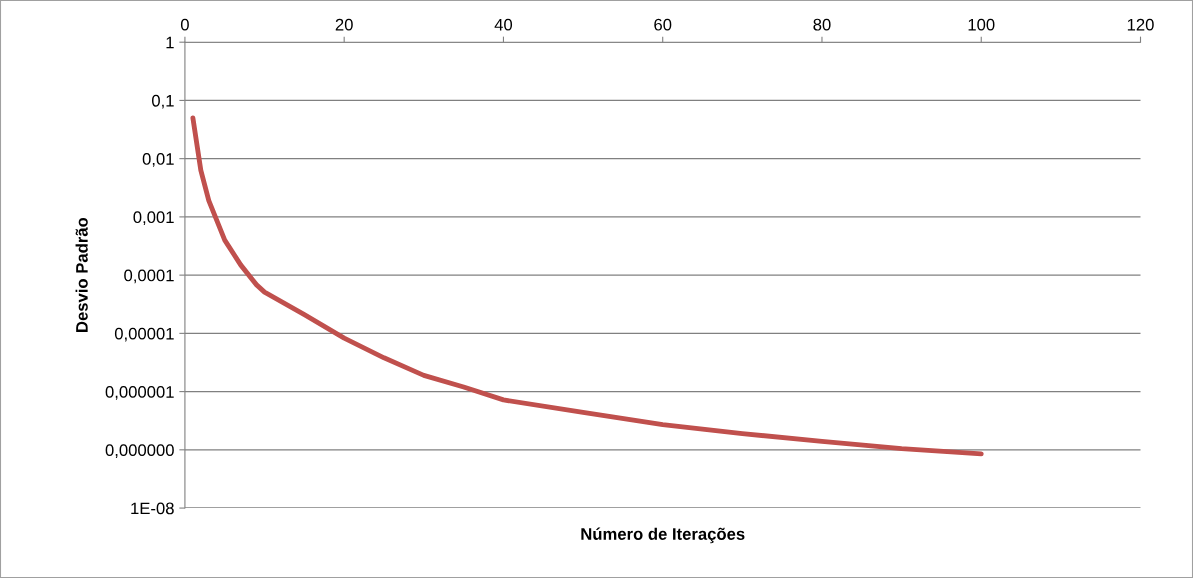 Image resolution: width=1193 pixels, height=578 pixels. What do you see at coordinates (153, 218) in the screenshot?
I see `y-tick-label: 0,001` at bounding box center [153, 218].